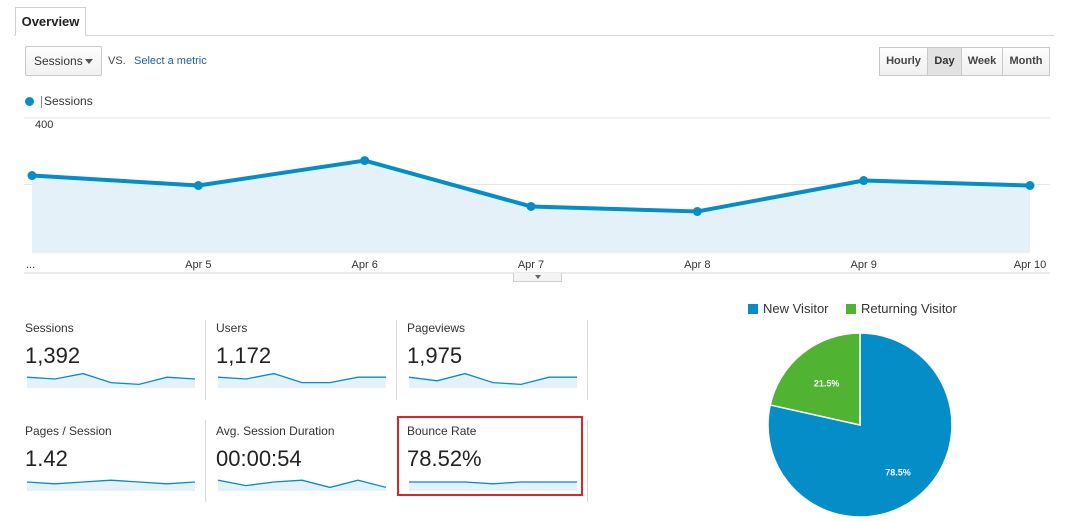 Image resolution: width=1075 pixels, height=521 pixels. Describe the element at coordinates (117, 61) in the screenshot. I see `vs-label: VS.` at that location.